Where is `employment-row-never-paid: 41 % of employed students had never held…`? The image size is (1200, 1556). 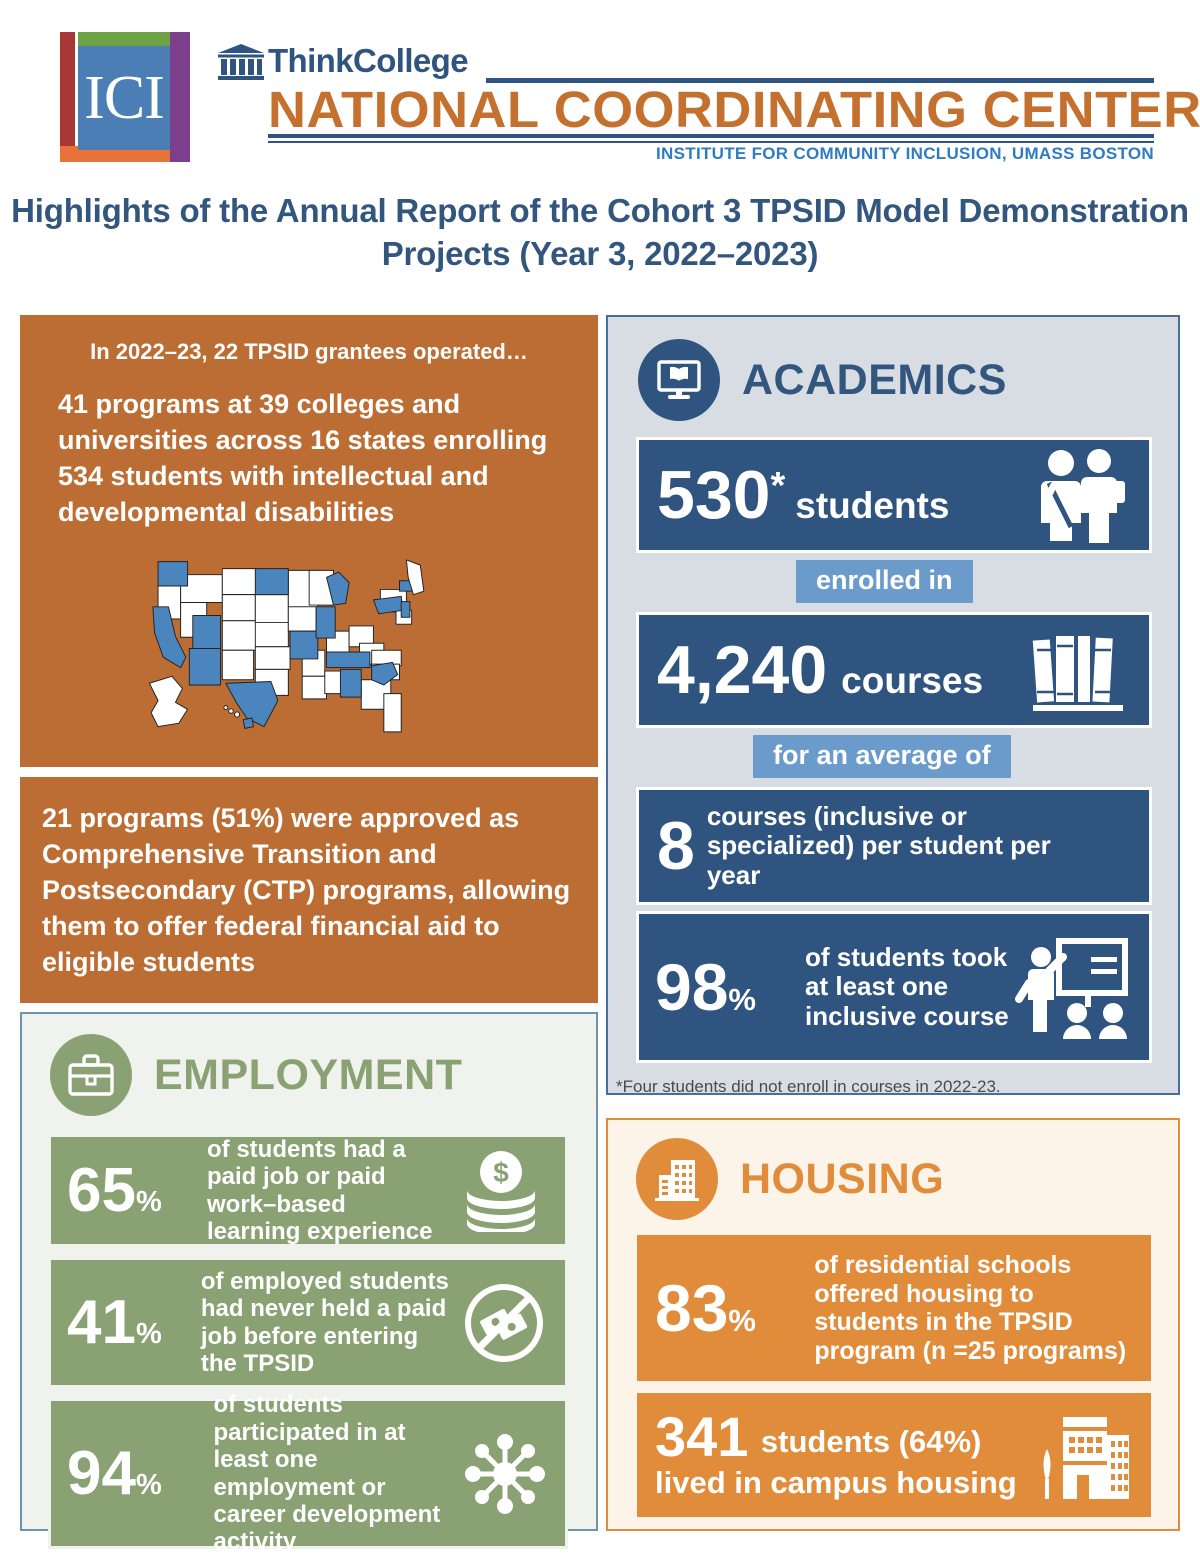 employment-row-never-paid: 41 % of employed students had never held… is located at coordinates (308, 1322).